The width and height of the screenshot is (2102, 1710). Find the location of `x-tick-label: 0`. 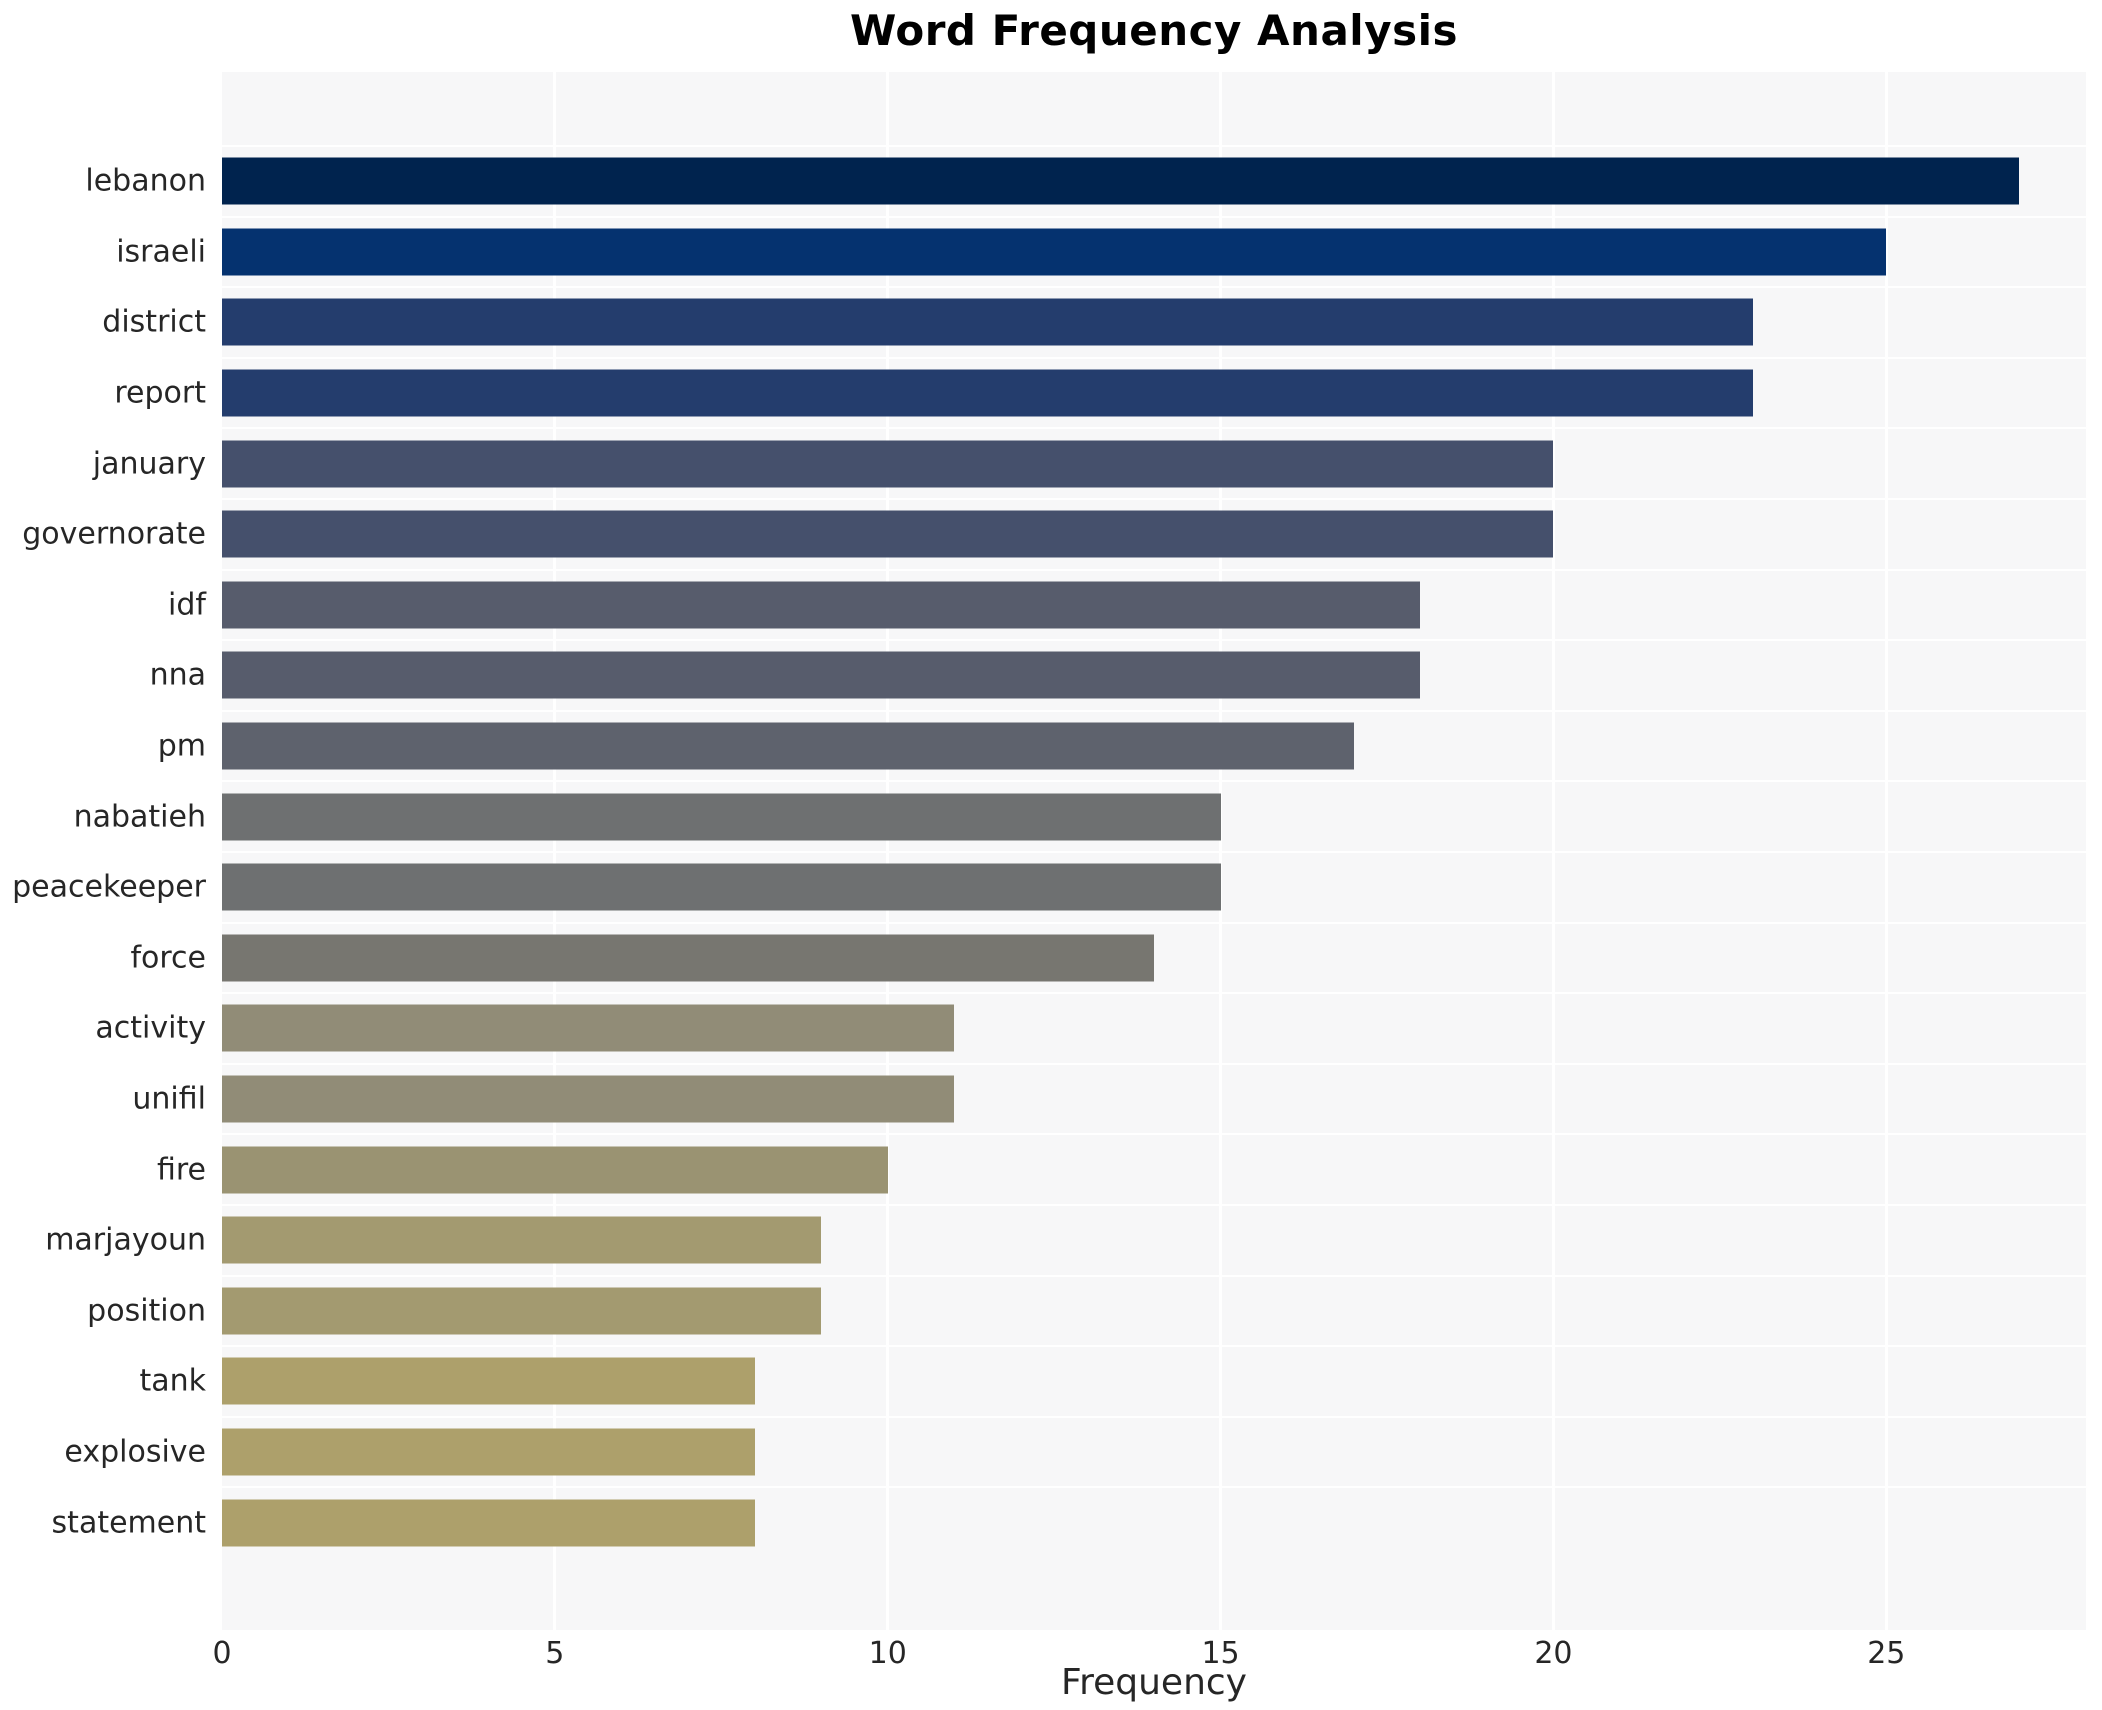

x-tick-label: 0 is located at coordinates (222, 1653).